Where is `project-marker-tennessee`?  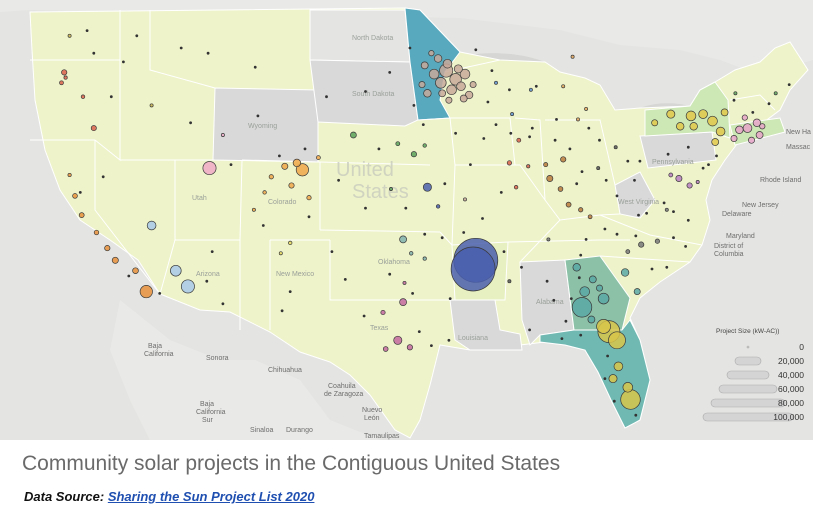 project-marker-tennessee is located at coordinates (548, 239).